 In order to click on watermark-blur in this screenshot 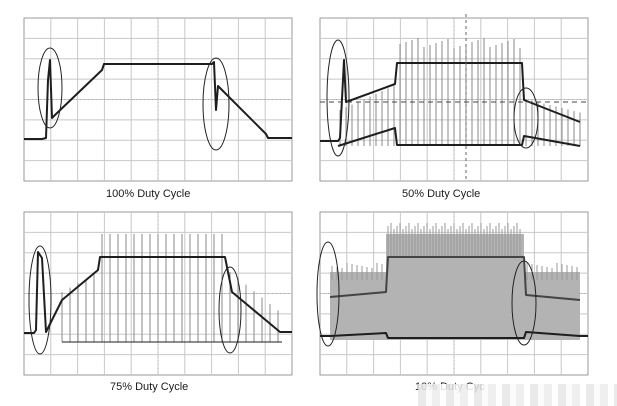, I will do `click(517, 395)`.